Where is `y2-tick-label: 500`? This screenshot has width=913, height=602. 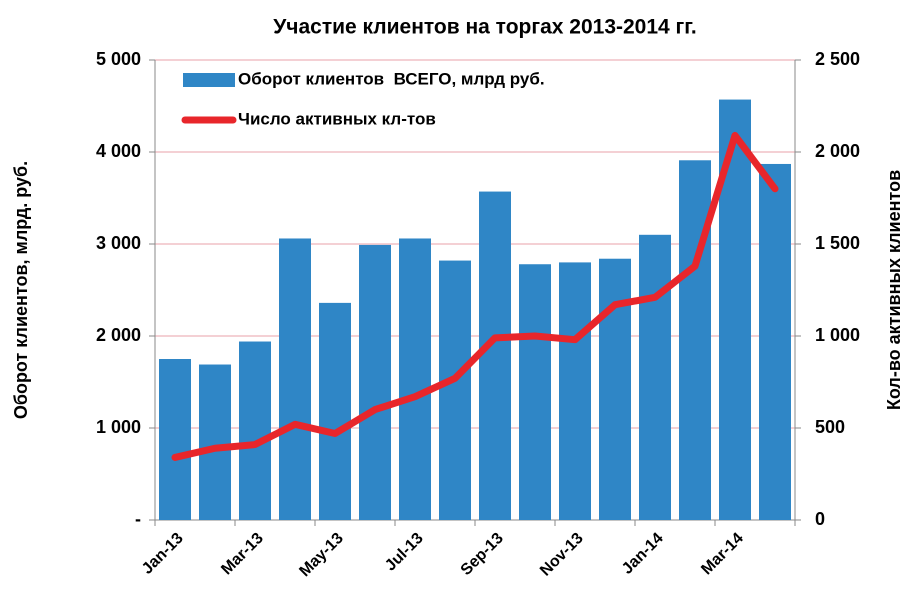
y2-tick-label: 500 is located at coordinates (830, 427).